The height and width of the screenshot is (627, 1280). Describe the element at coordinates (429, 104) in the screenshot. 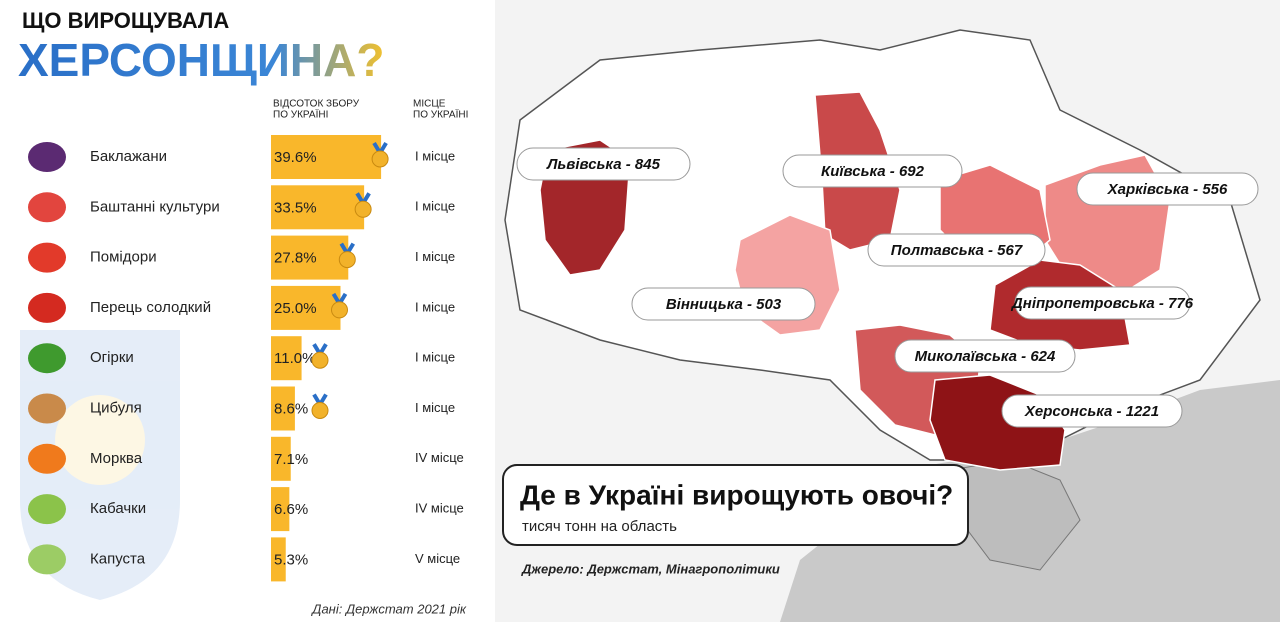

I see `rank-header: МІСЦЕ` at that location.